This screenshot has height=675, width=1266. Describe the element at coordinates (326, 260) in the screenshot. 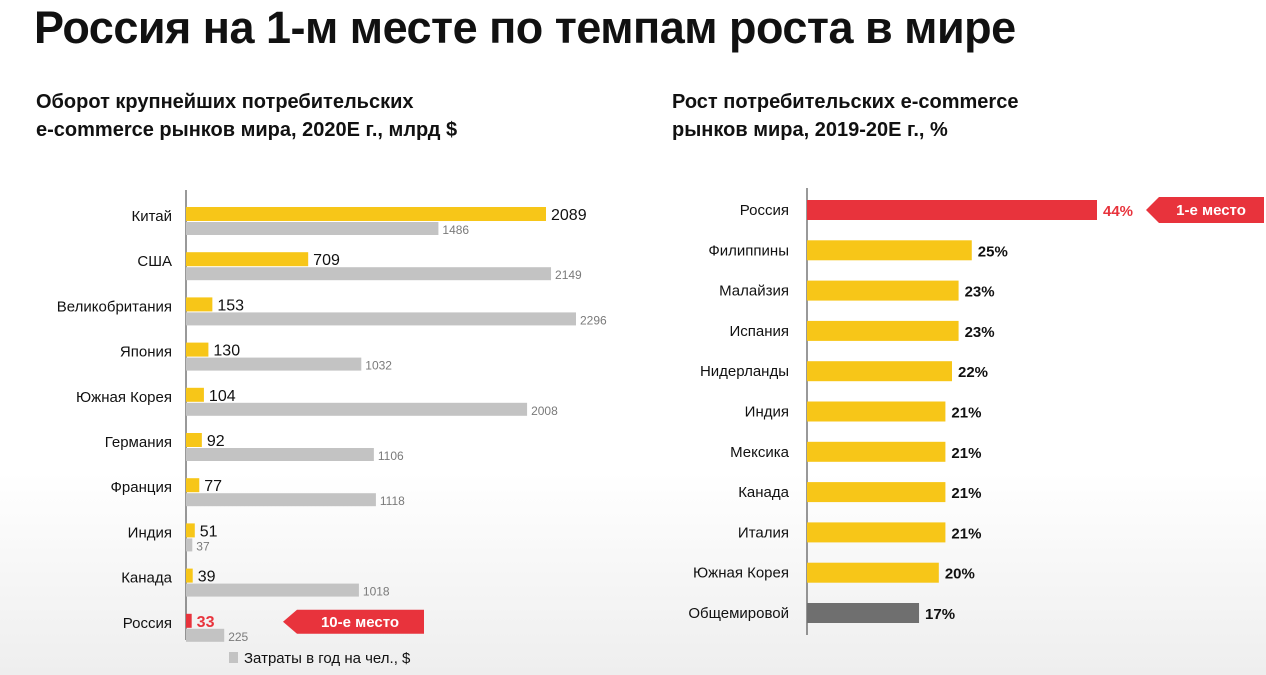

I see `left-value-label-turnover: 709` at that location.